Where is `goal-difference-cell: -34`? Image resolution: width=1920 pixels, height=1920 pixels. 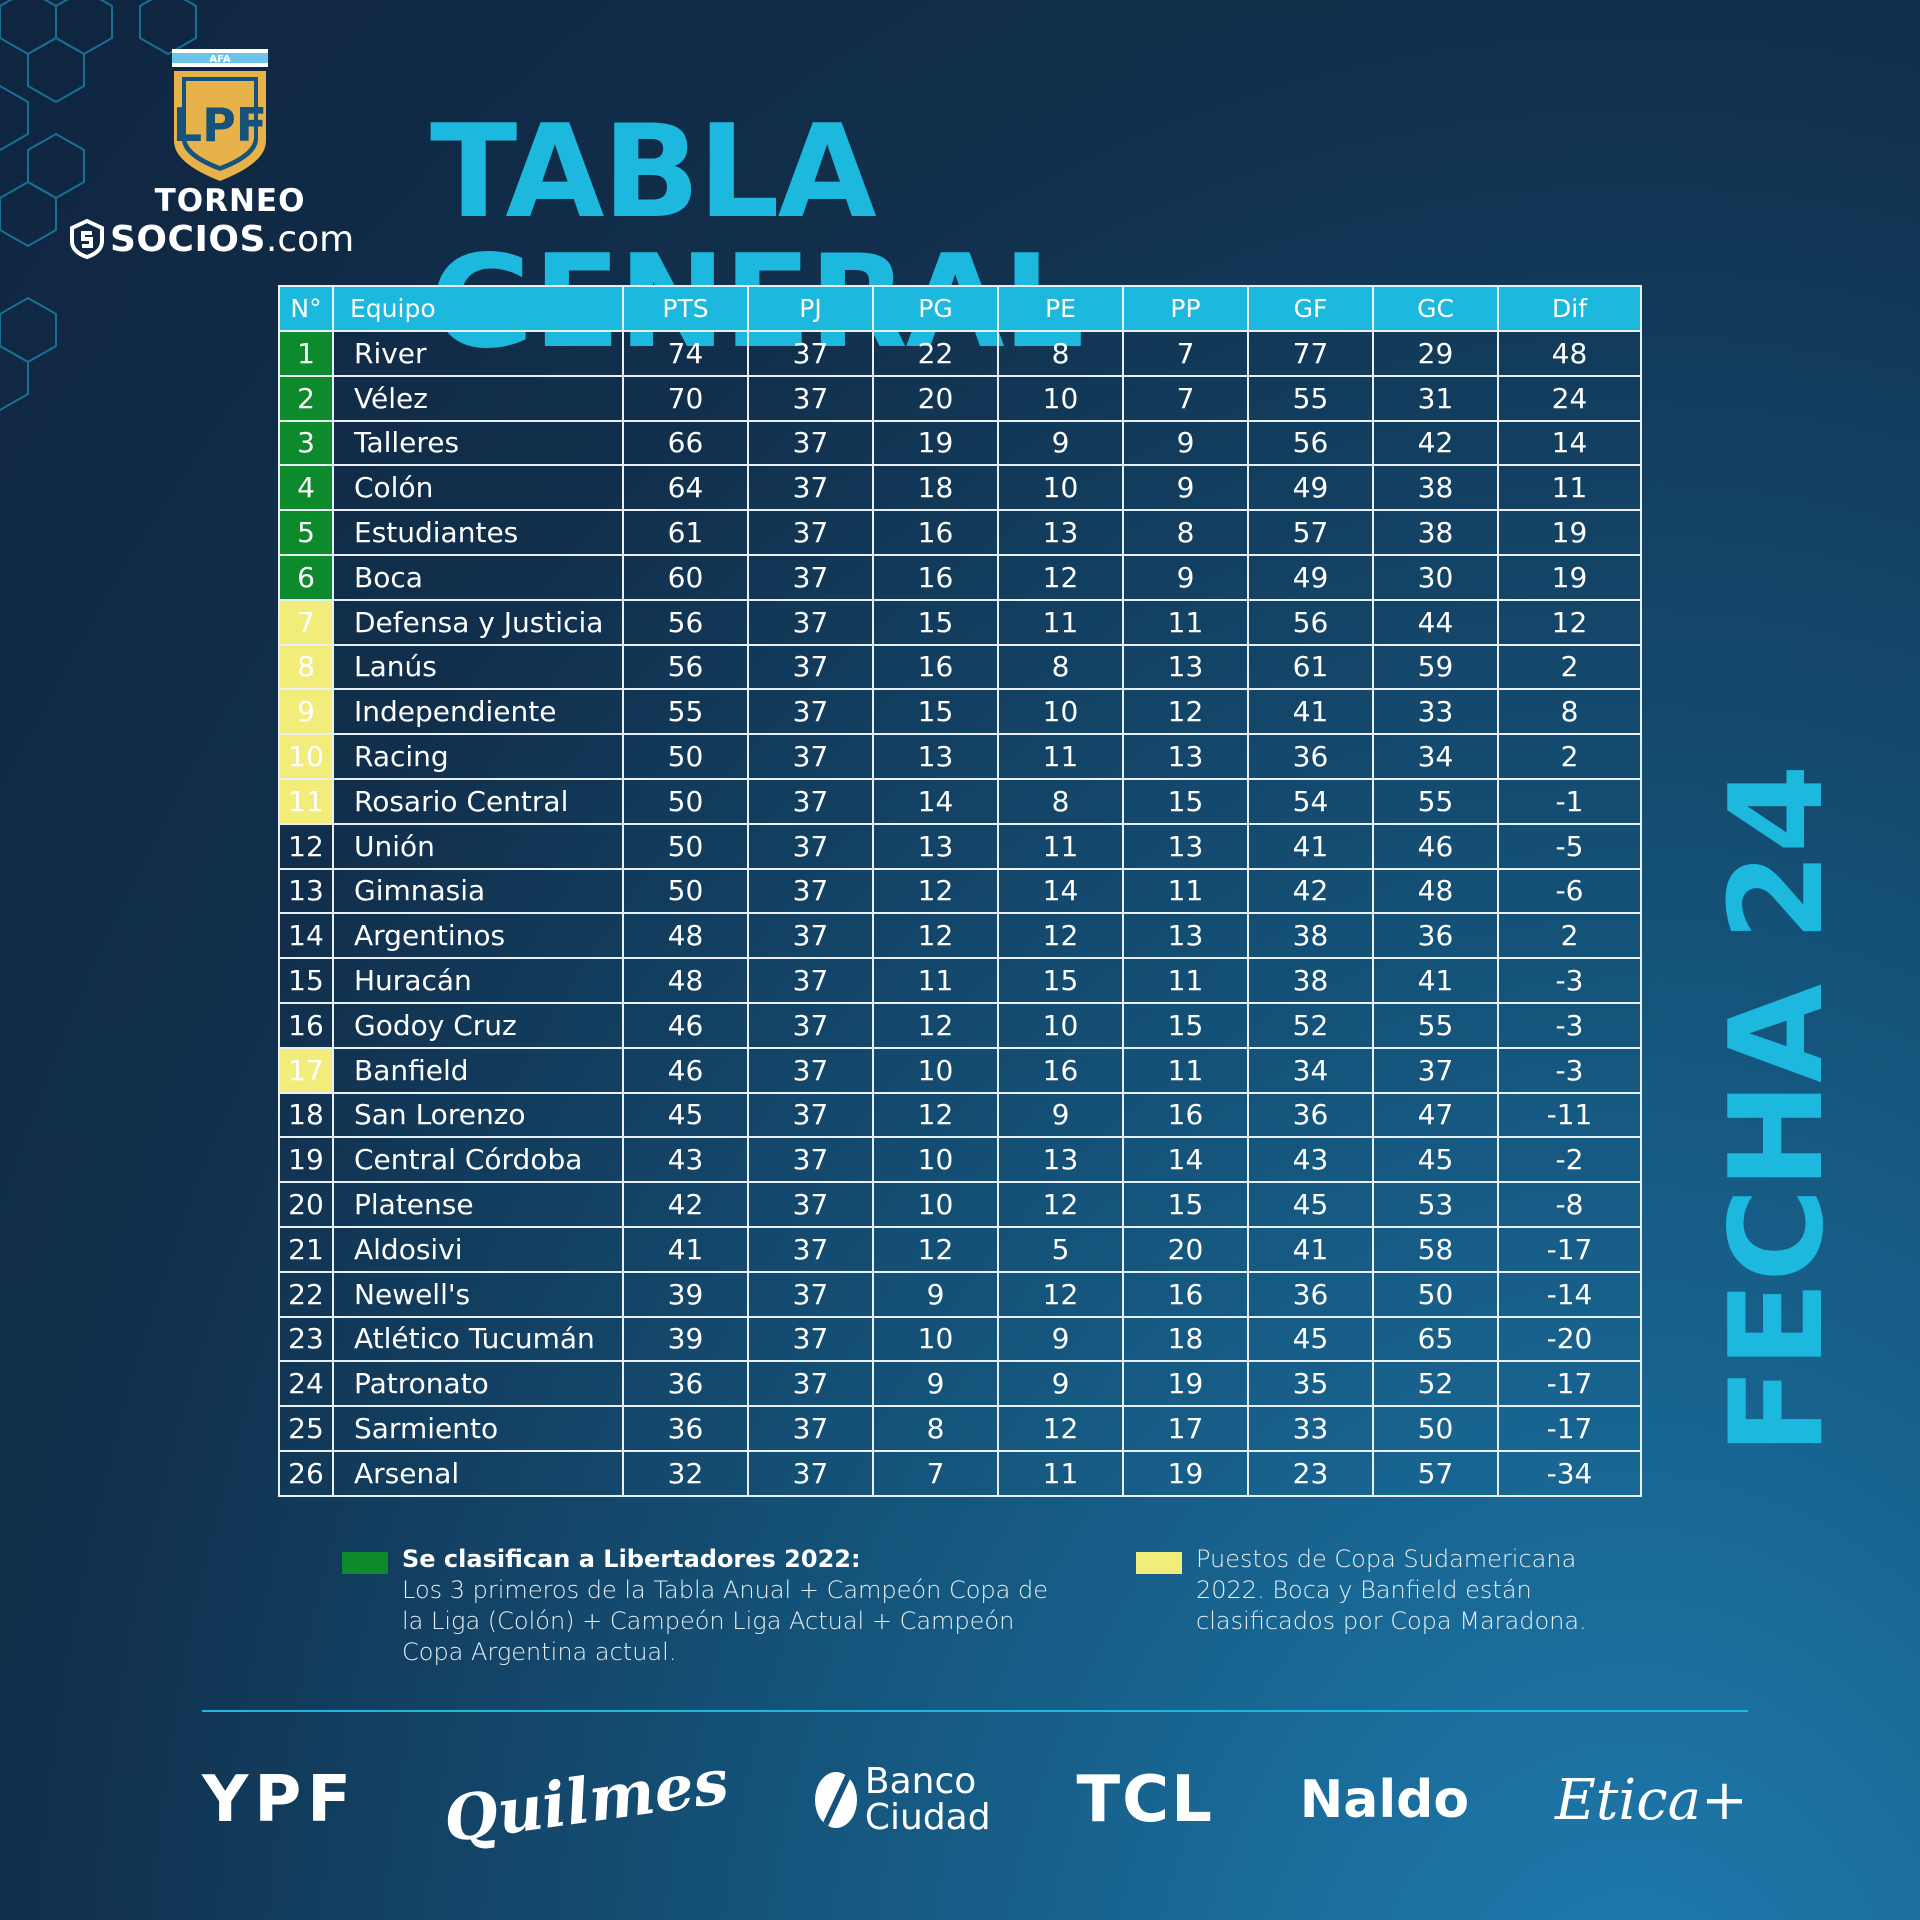
goal-difference-cell: -34 is located at coordinates (1569, 1473).